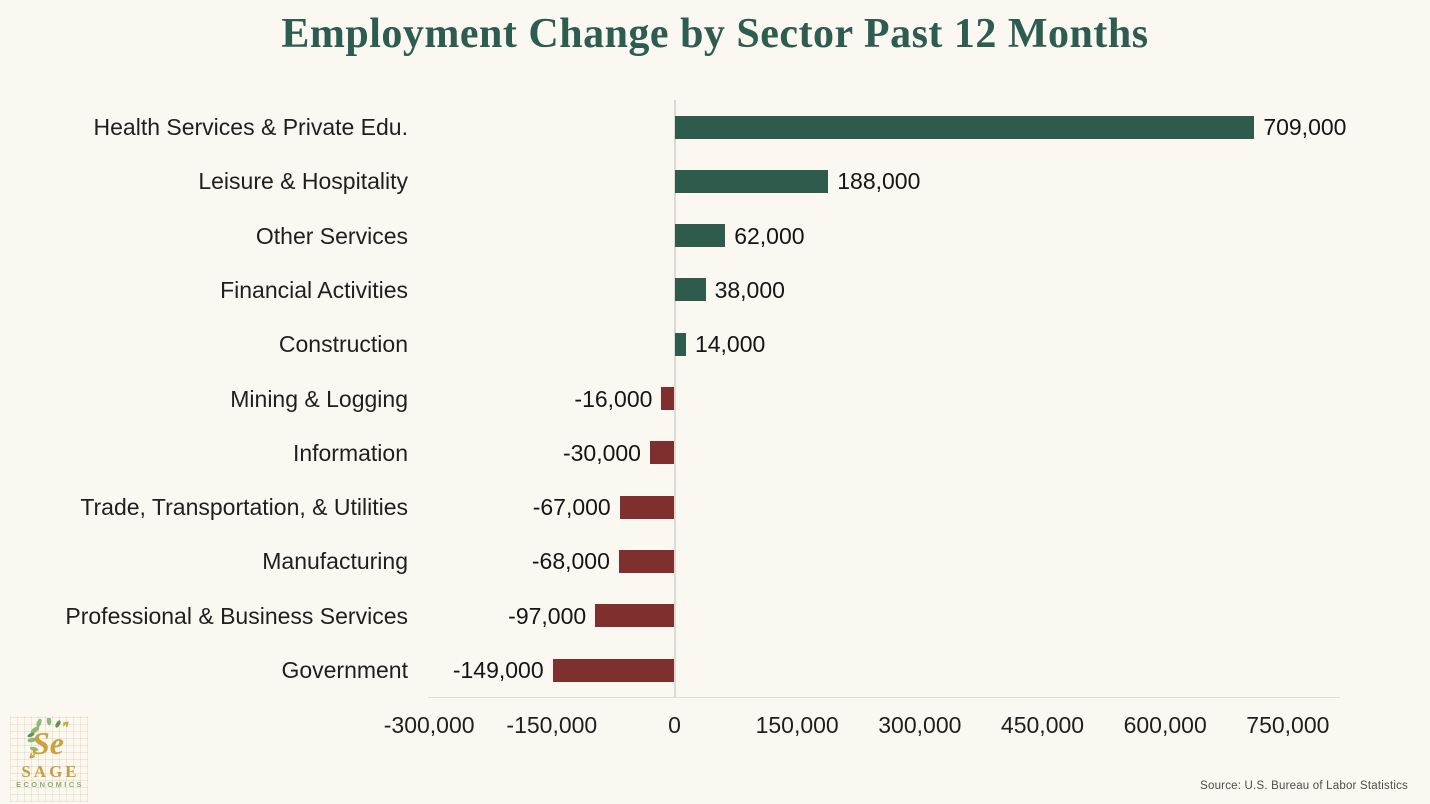 The height and width of the screenshot is (804, 1430). What do you see at coordinates (674, 725) in the screenshot?
I see `x-tick-label: 0` at bounding box center [674, 725].